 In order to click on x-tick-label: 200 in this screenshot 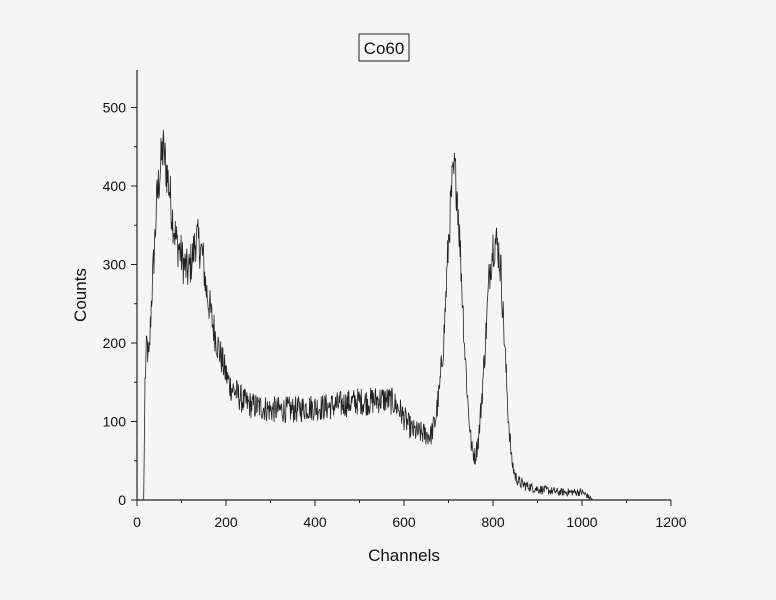, I will do `click(226, 522)`.